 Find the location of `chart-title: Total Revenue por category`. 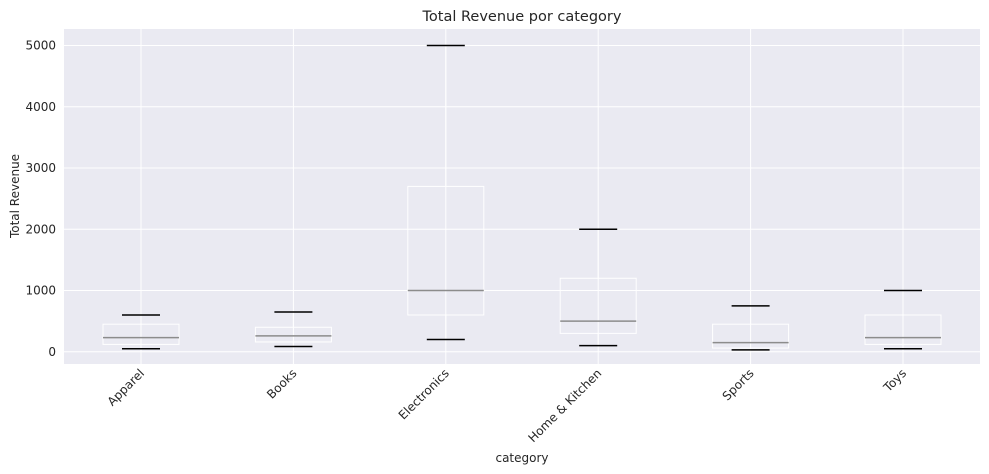

chart-title: Total Revenue por category is located at coordinates (522, 17).